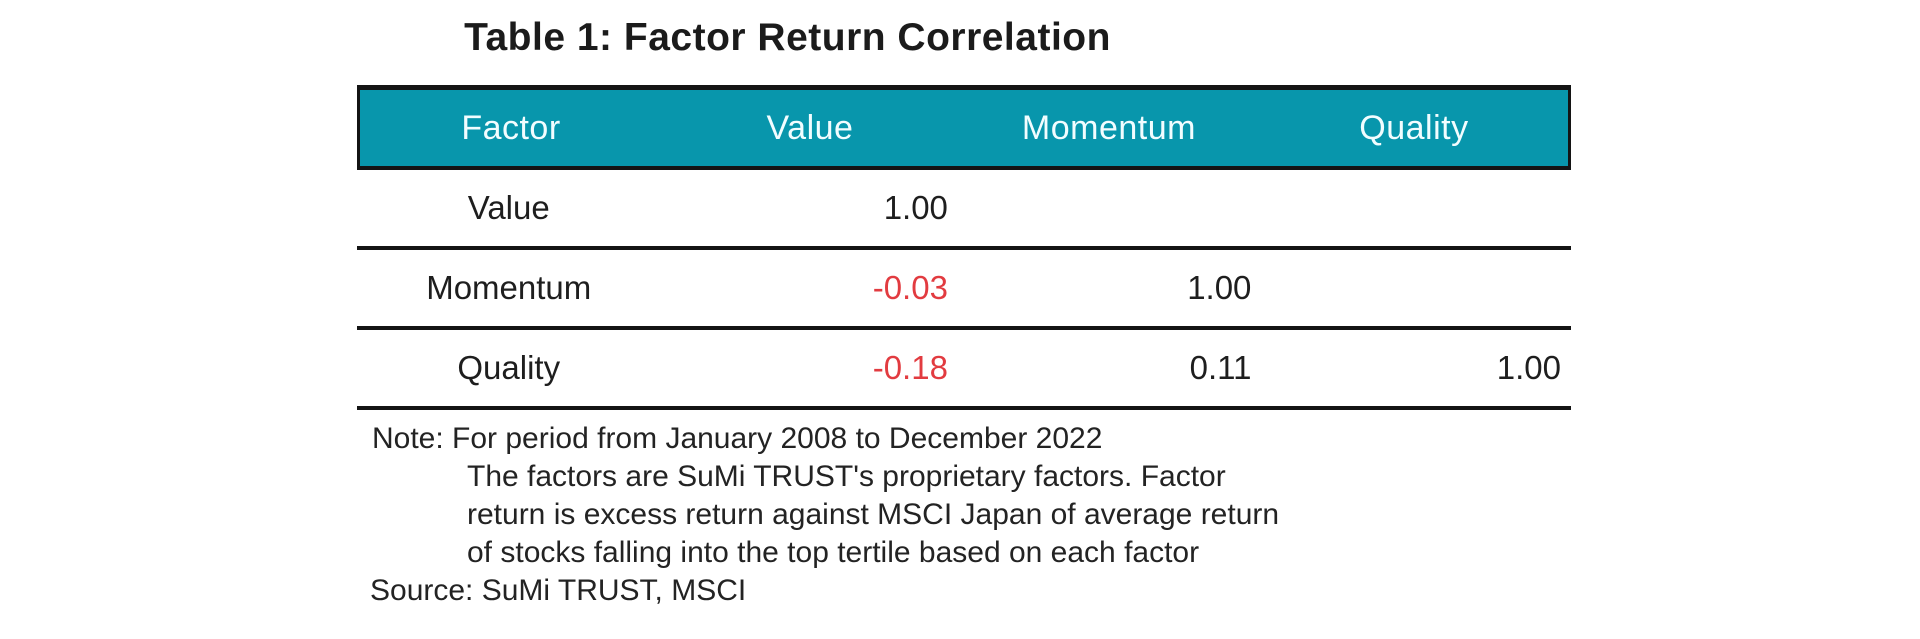 This screenshot has width=1920, height=639. I want to click on row-label: Quality, so click(509, 367).